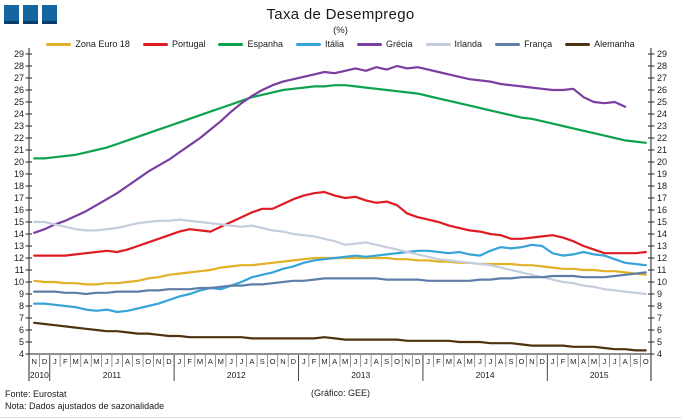 The width and height of the screenshot is (681, 418). Describe the element at coordinates (189, 361) in the screenshot. I see `x-month-label: F` at that location.